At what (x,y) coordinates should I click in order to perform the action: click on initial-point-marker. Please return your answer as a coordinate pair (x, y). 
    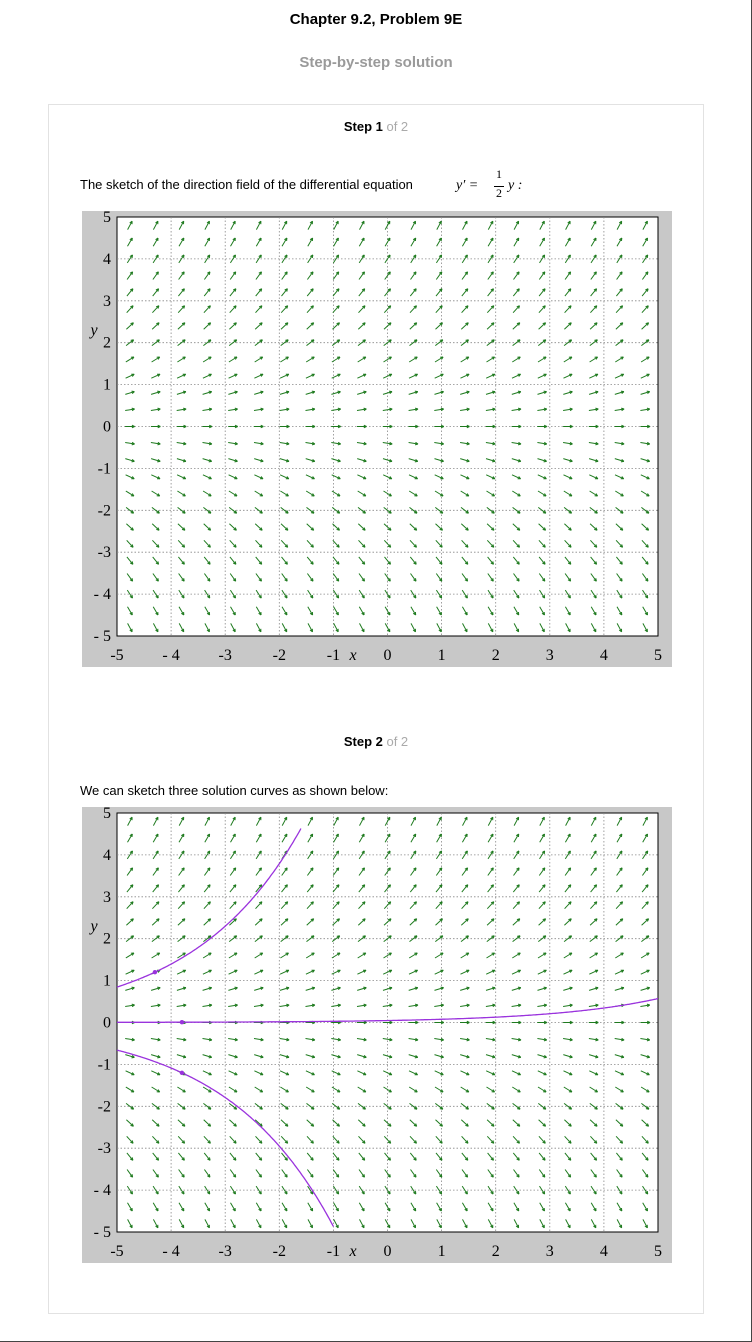
    Looking at the image, I should click on (182, 1072).